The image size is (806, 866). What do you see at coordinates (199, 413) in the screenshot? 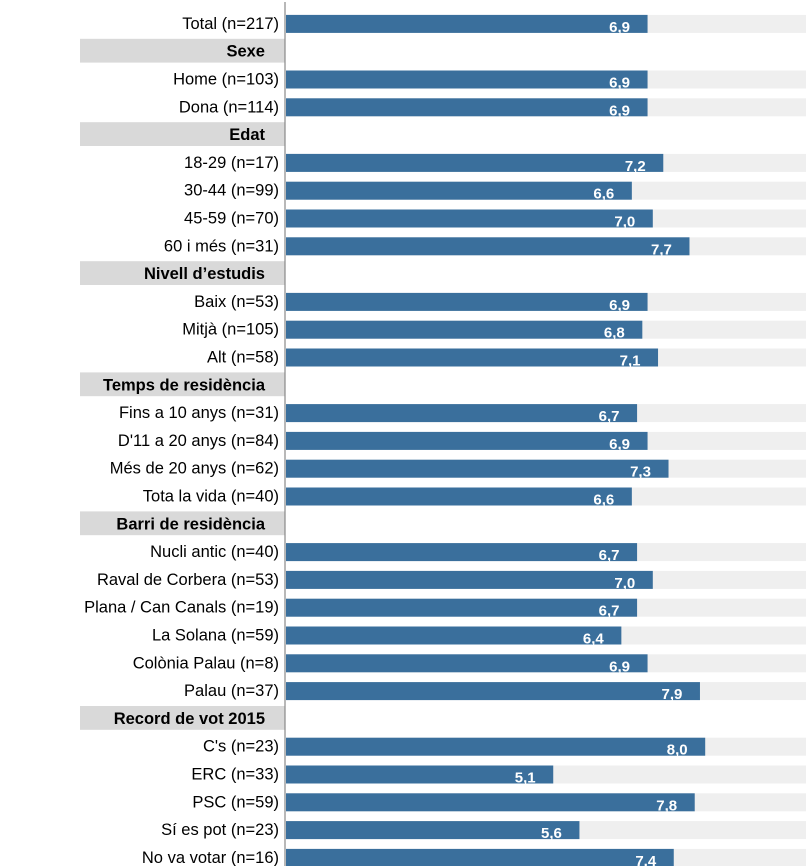
I see `category-label: Fins a 10 anys (n=31)` at bounding box center [199, 413].